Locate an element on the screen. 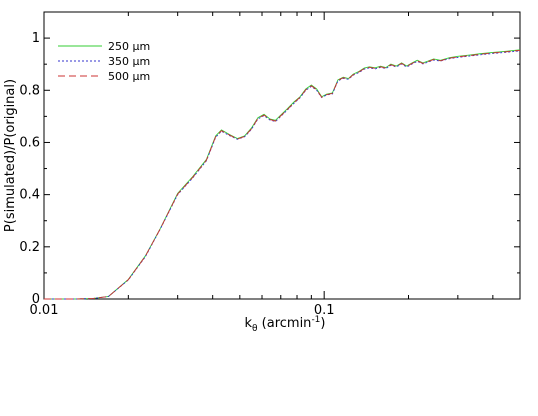 The height and width of the screenshot is (416, 538). legend-label-3: 500 µm is located at coordinates (129, 76).